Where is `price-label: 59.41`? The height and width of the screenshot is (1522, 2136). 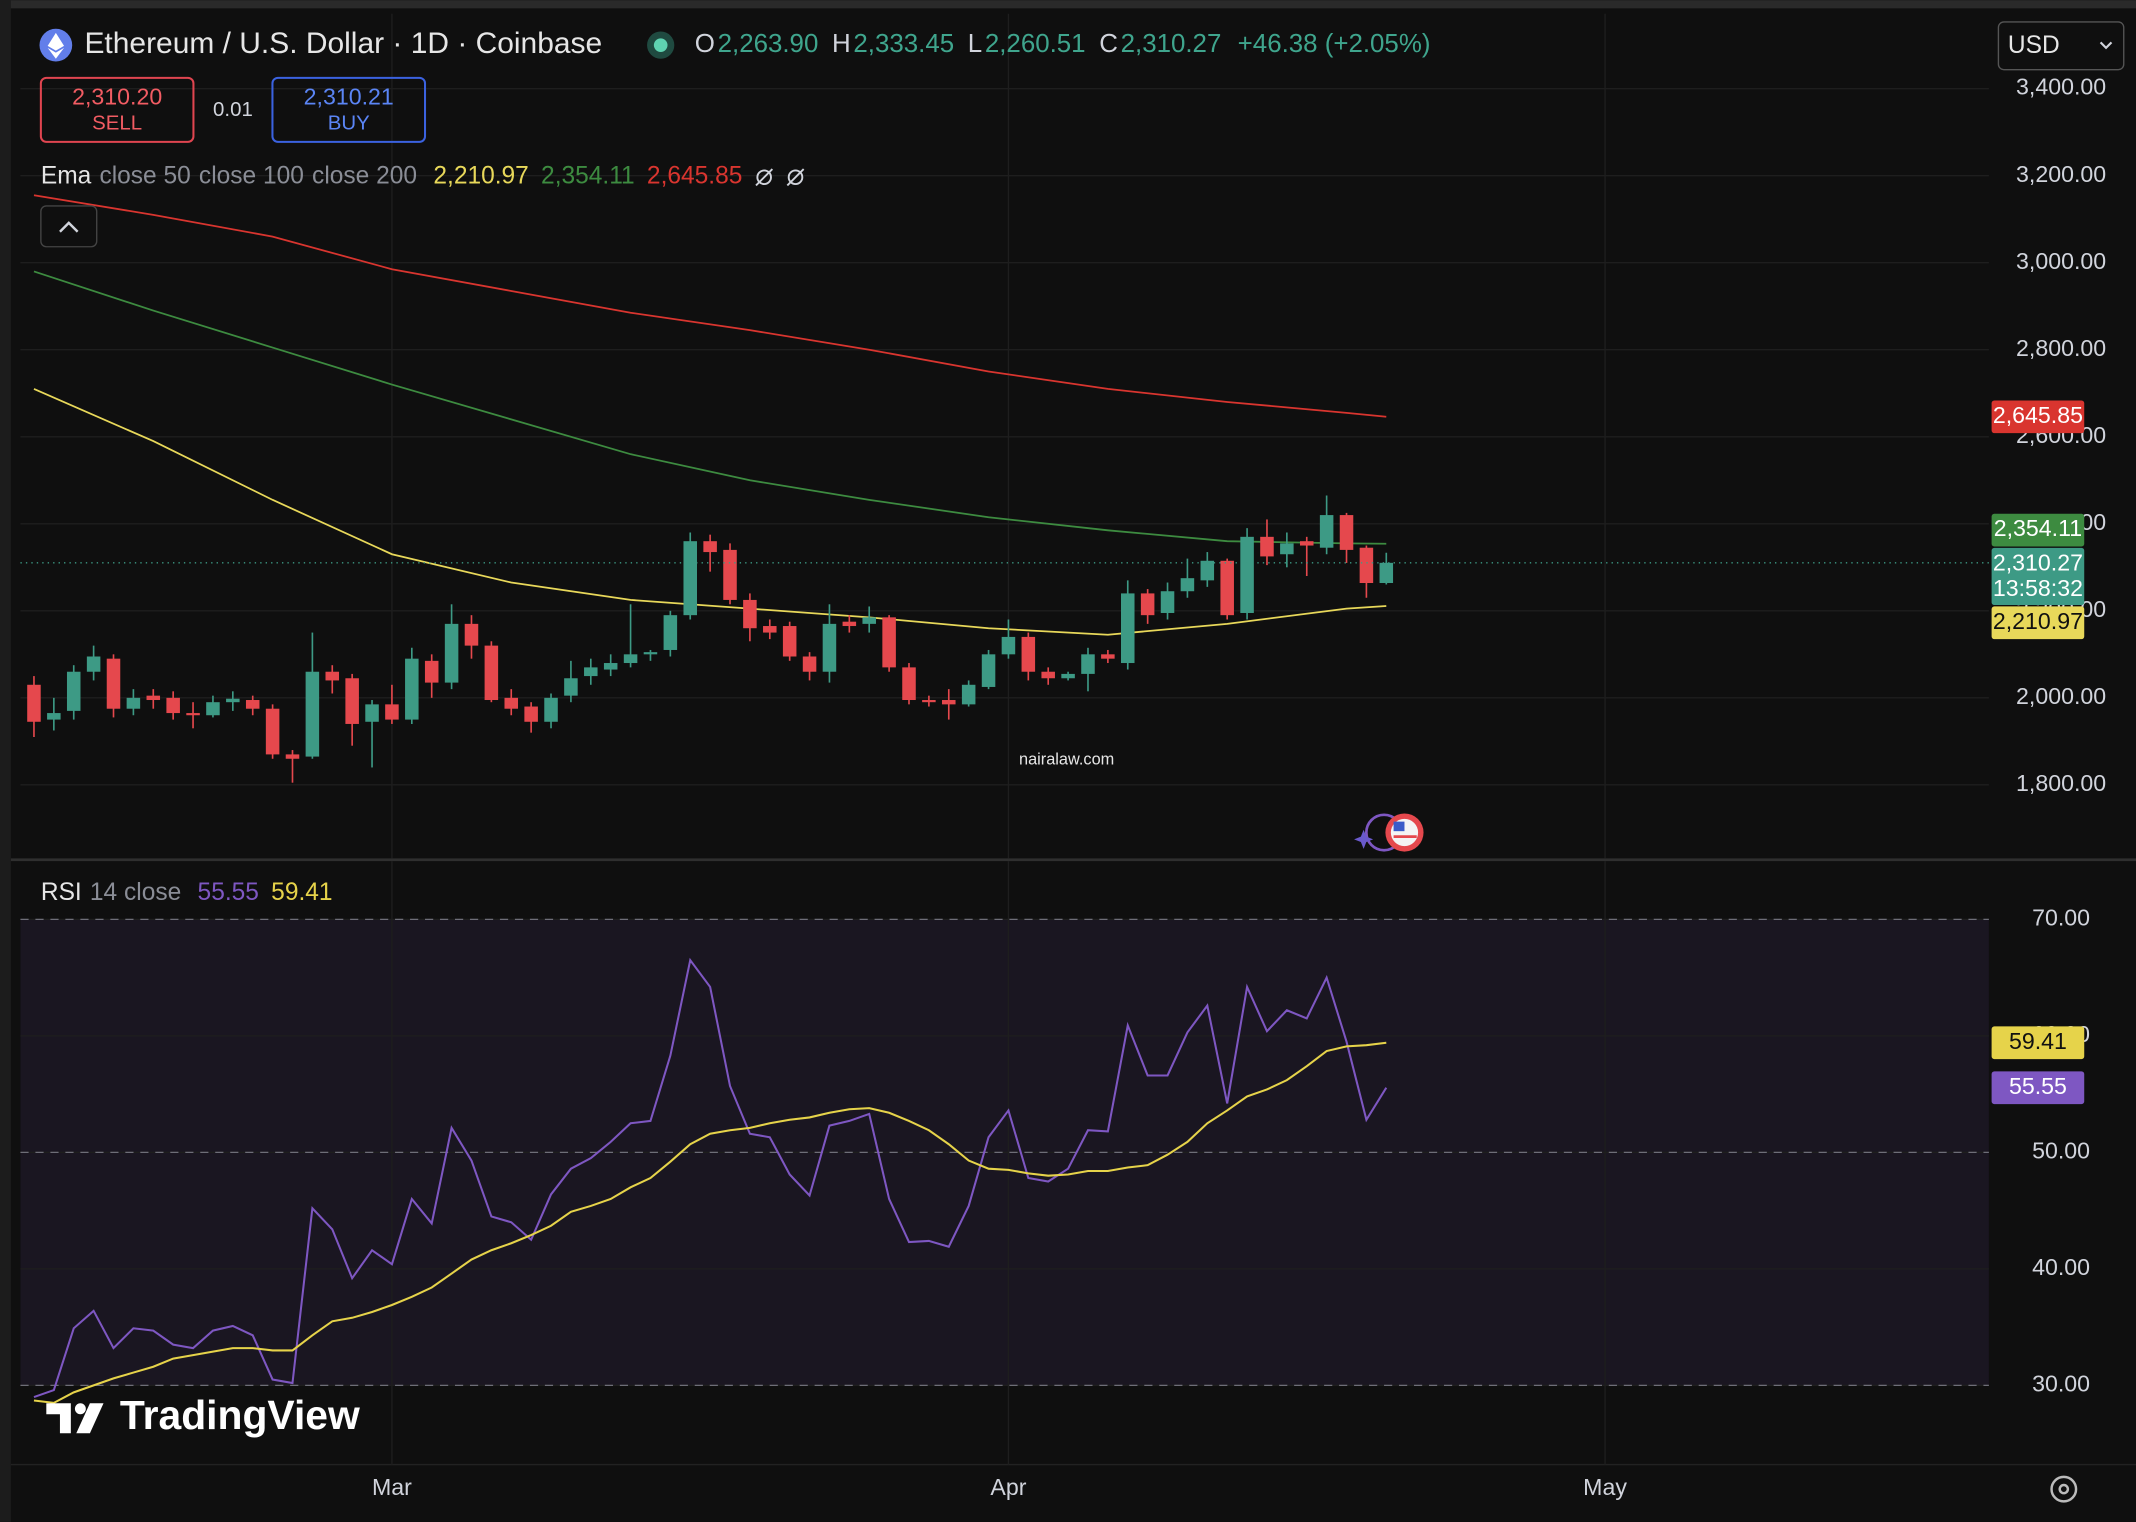 price-label: 59.41 is located at coordinates (2038, 1041).